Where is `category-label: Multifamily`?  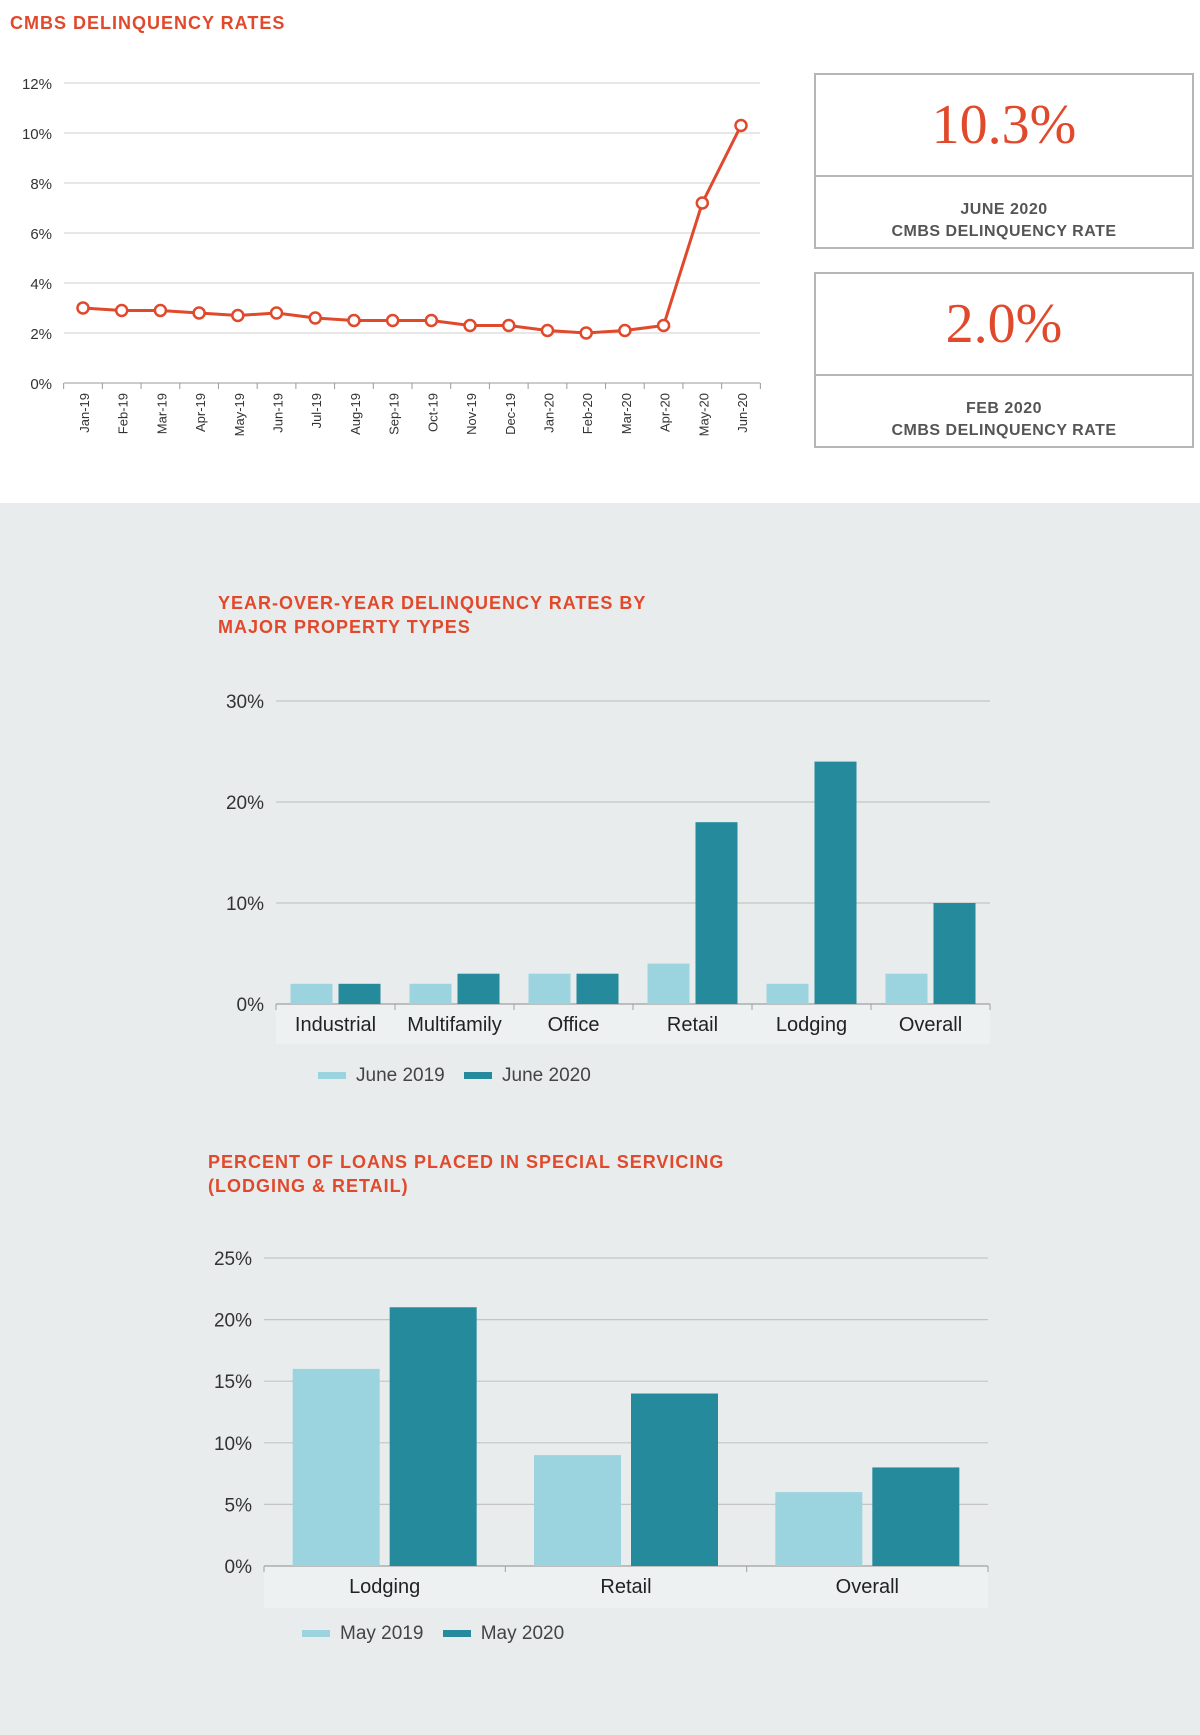
category-label: Multifamily is located at coordinates (454, 1025).